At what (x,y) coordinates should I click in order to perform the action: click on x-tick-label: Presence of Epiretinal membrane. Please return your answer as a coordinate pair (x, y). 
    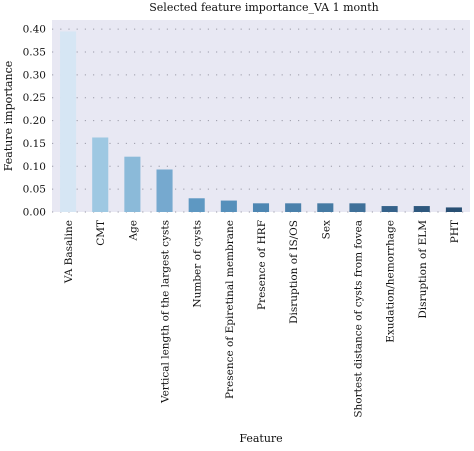
    Looking at the image, I should click on (230, 309).